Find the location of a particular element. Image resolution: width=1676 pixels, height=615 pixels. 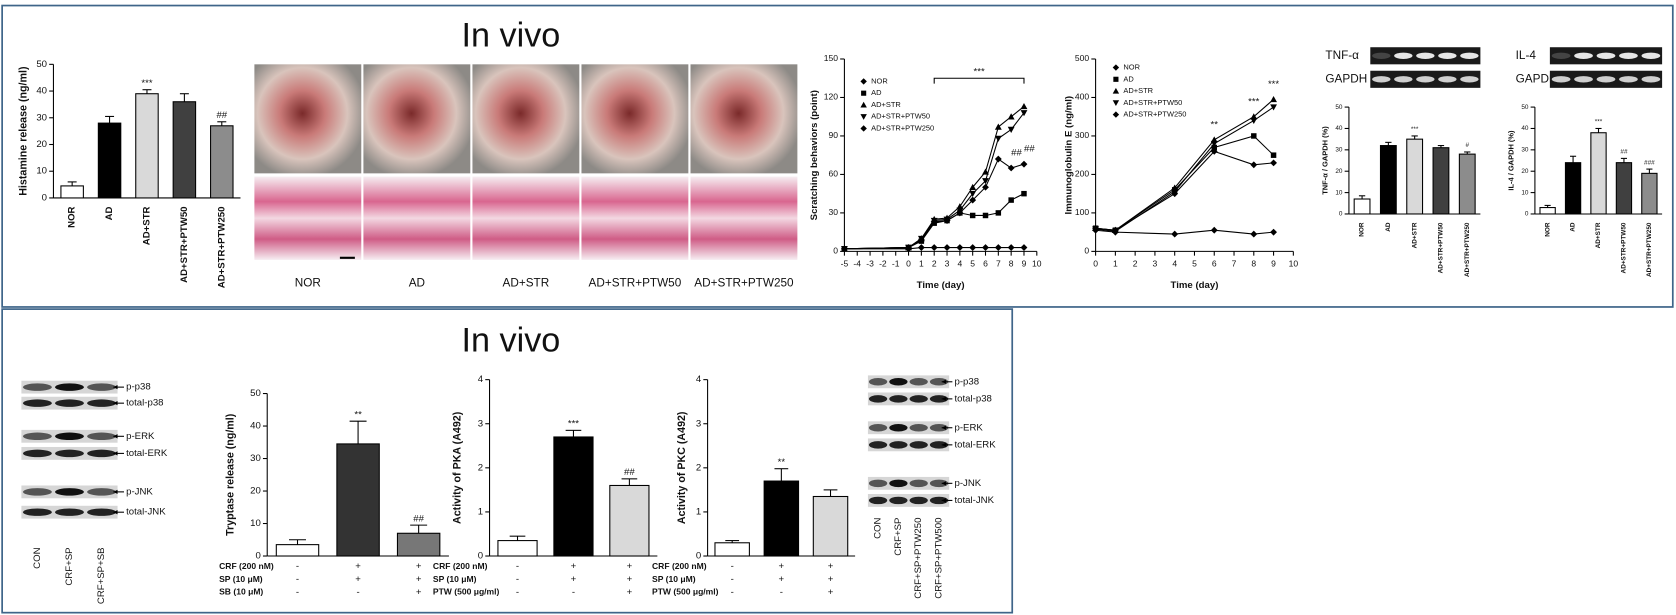

x-tick-label: 3 is located at coordinates (947, 263).